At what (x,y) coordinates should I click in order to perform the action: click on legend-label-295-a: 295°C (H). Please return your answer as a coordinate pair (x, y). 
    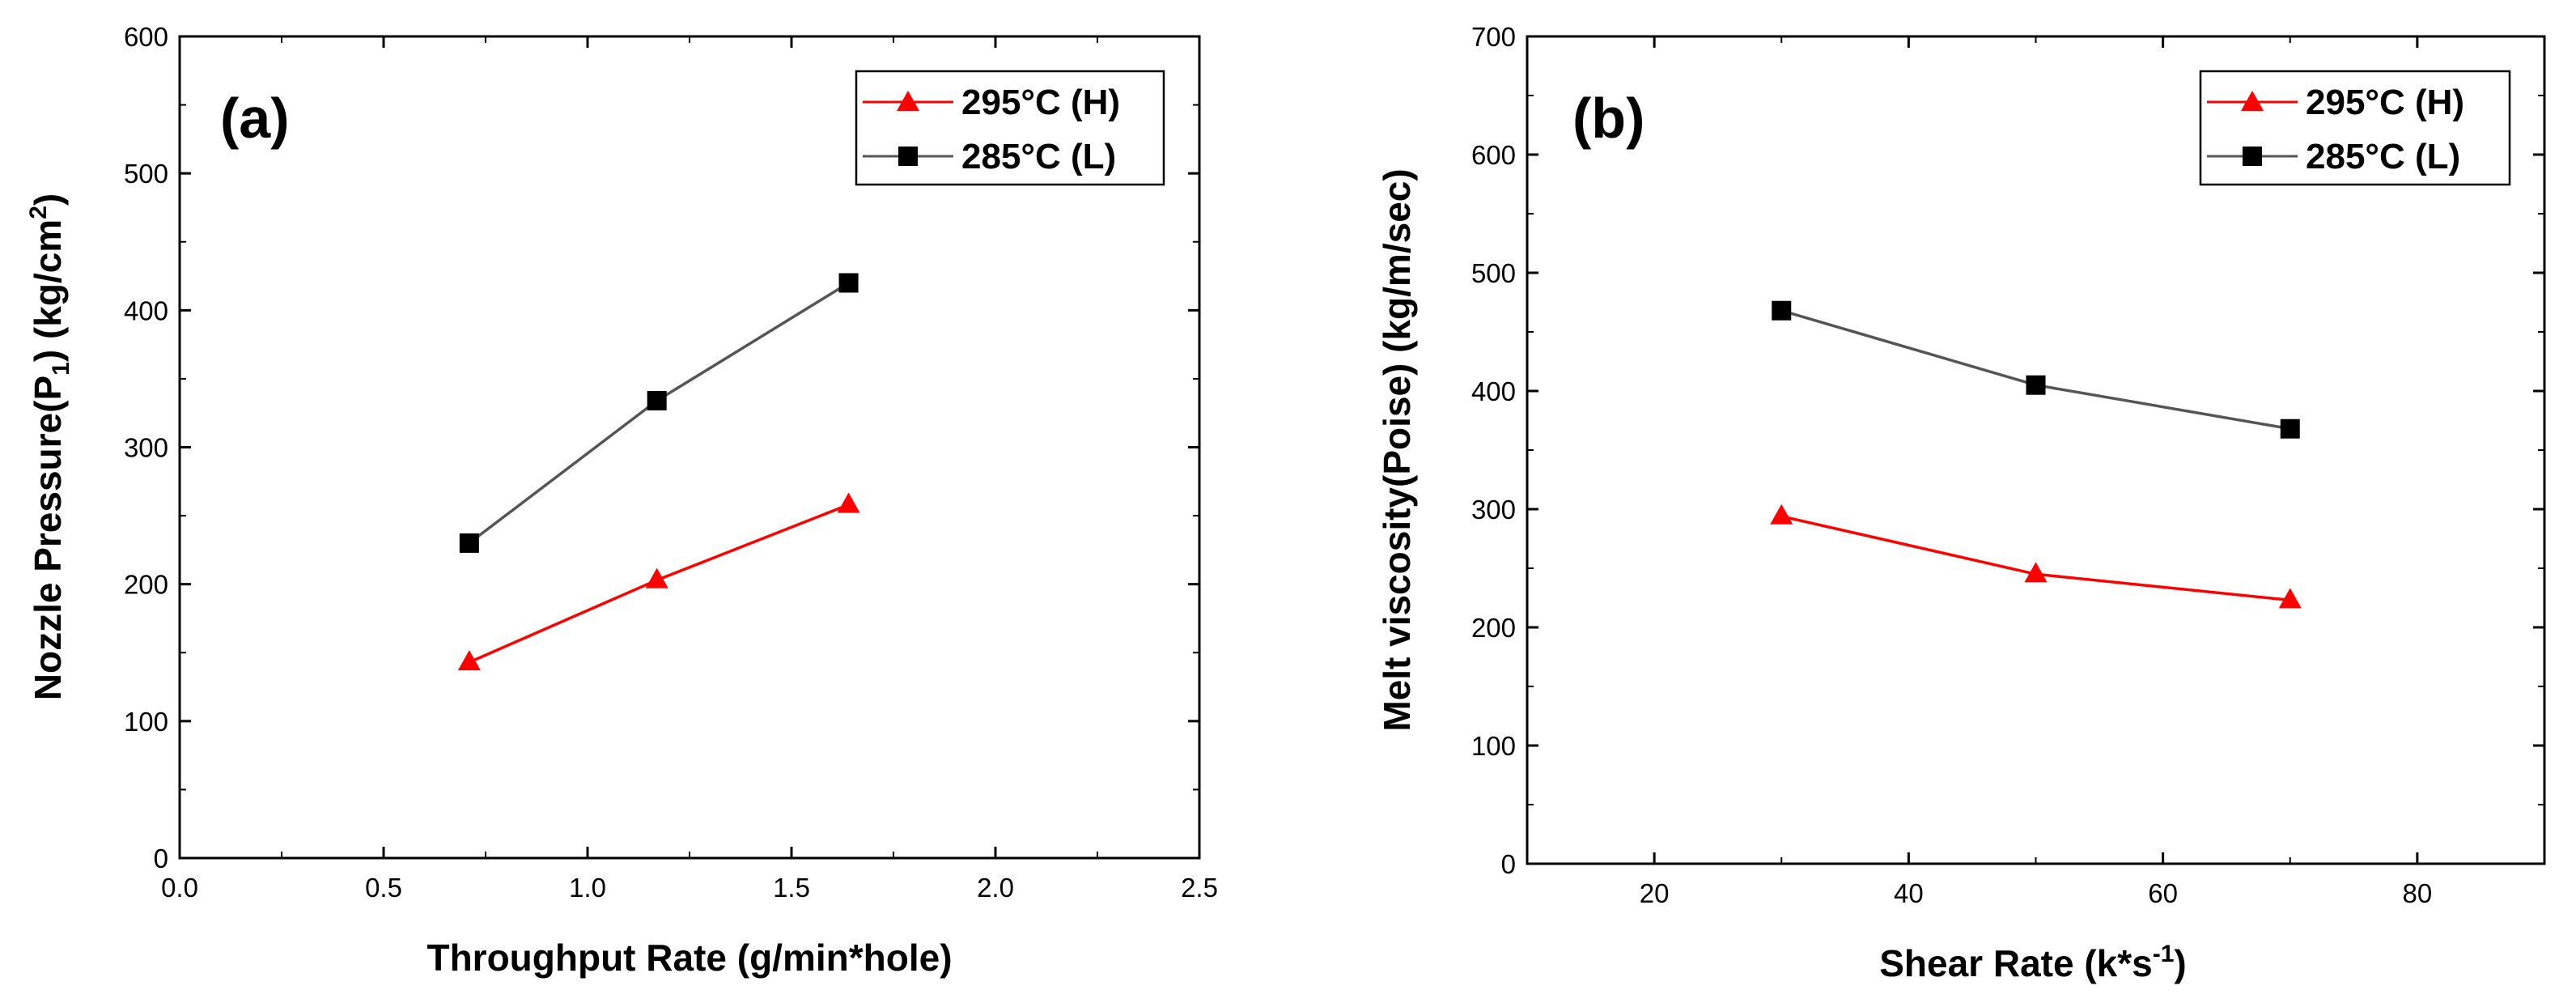
    Looking at the image, I should click on (1040, 102).